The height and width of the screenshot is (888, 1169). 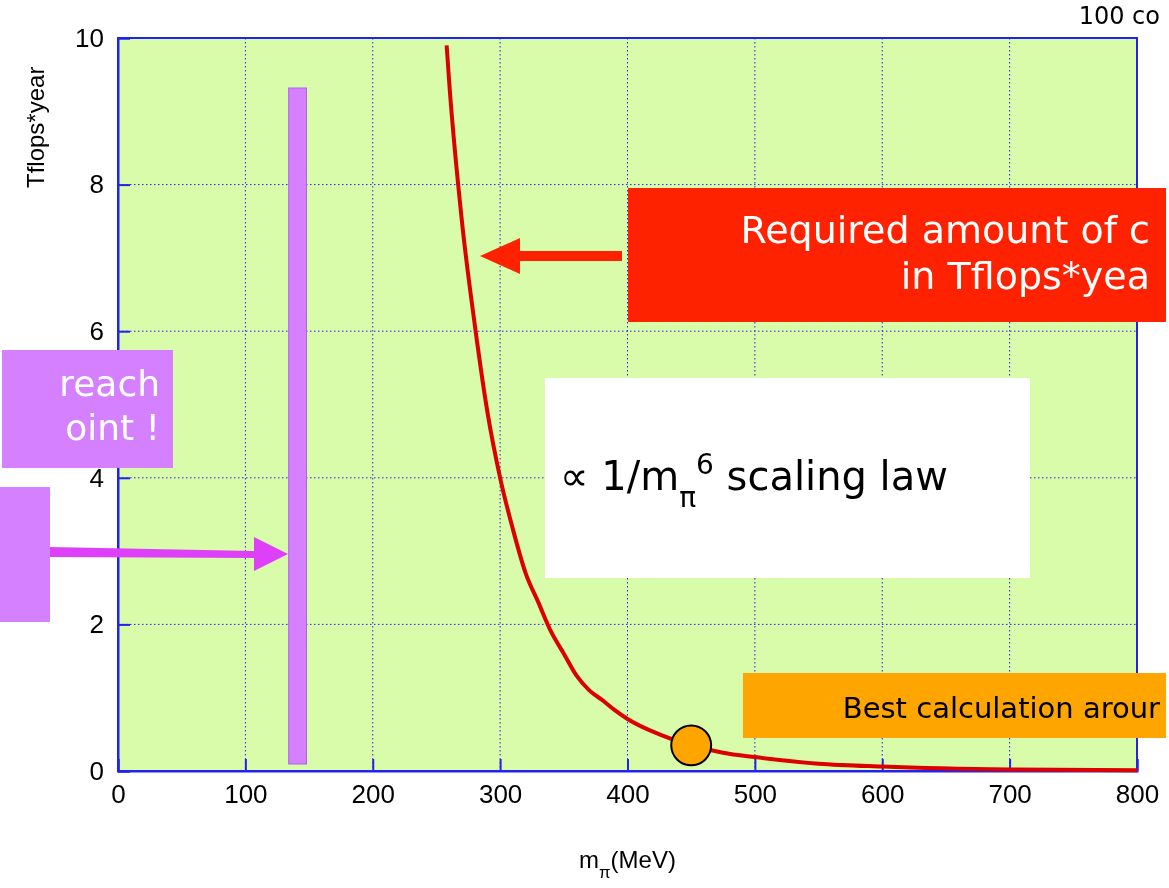 What do you see at coordinates (1010, 794) in the screenshot?
I see `x-tick-label: 700` at bounding box center [1010, 794].